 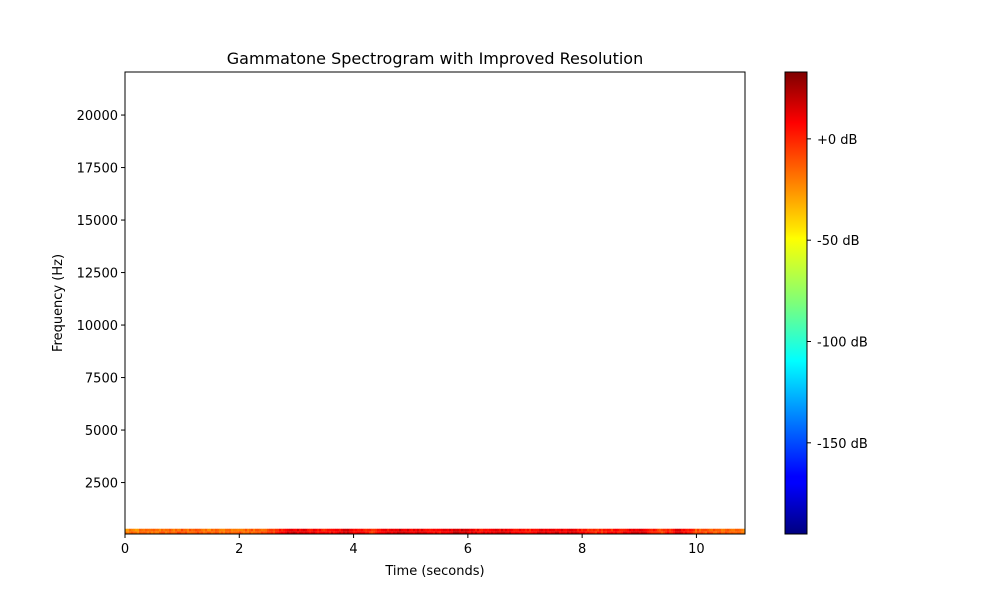 What do you see at coordinates (239, 549) in the screenshot?
I see `x-tick-label: 2` at bounding box center [239, 549].